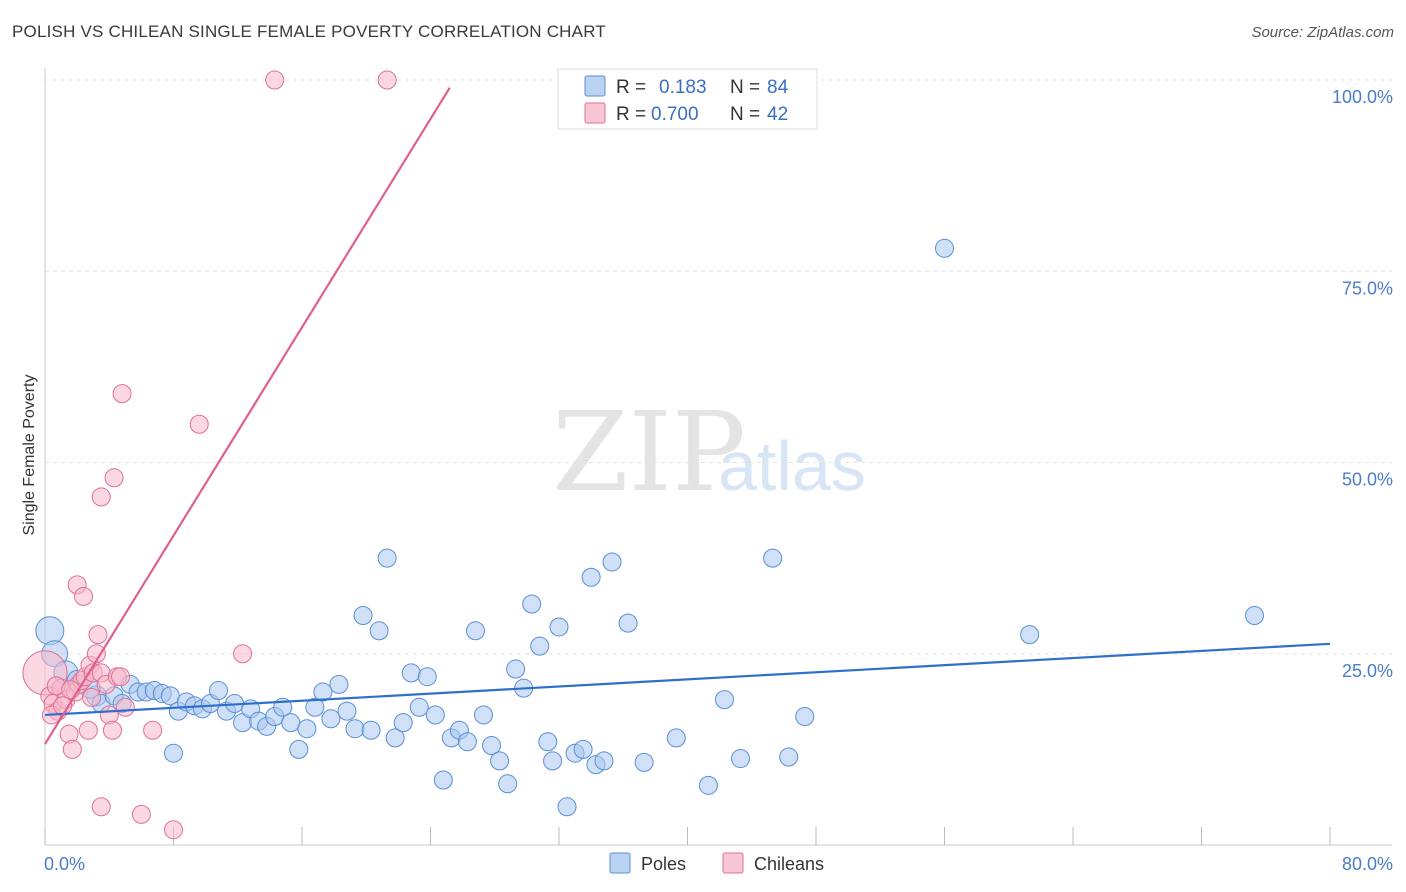 The height and width of the screenshot is (892, 1406). I want to click on trend-line-poles, so click(687, 679).